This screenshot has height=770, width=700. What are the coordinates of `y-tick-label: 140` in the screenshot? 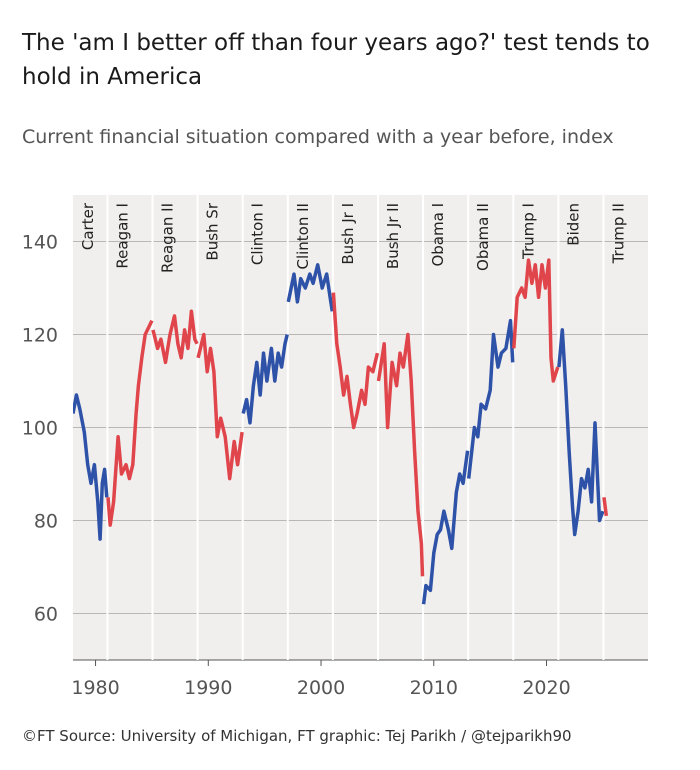 It's located at (40, 243).